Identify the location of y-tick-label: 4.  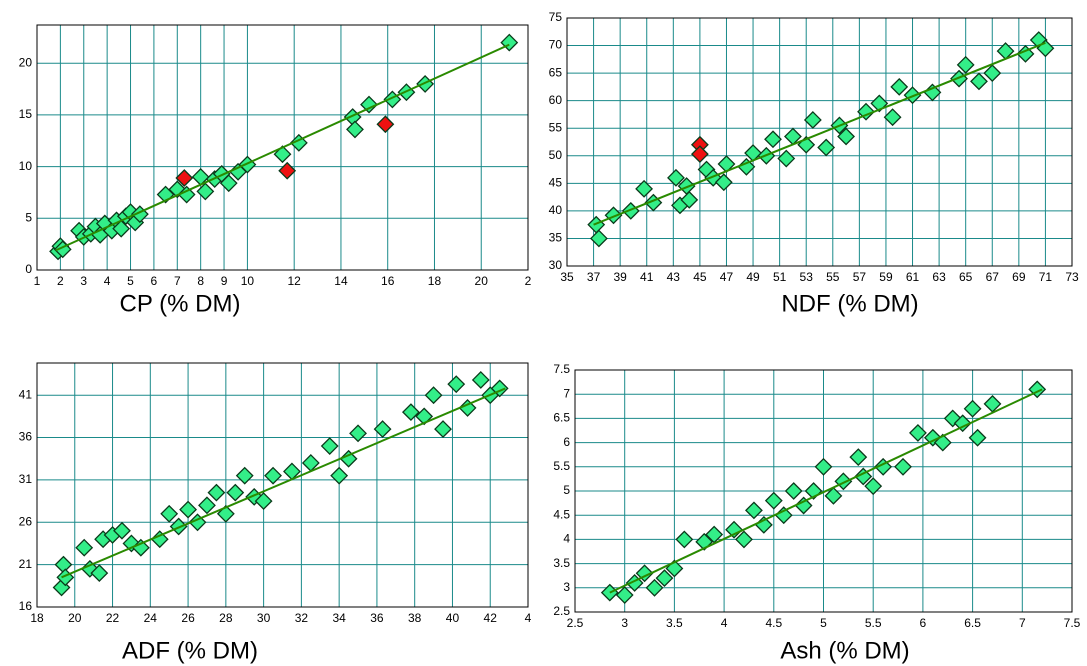
(566, 539).